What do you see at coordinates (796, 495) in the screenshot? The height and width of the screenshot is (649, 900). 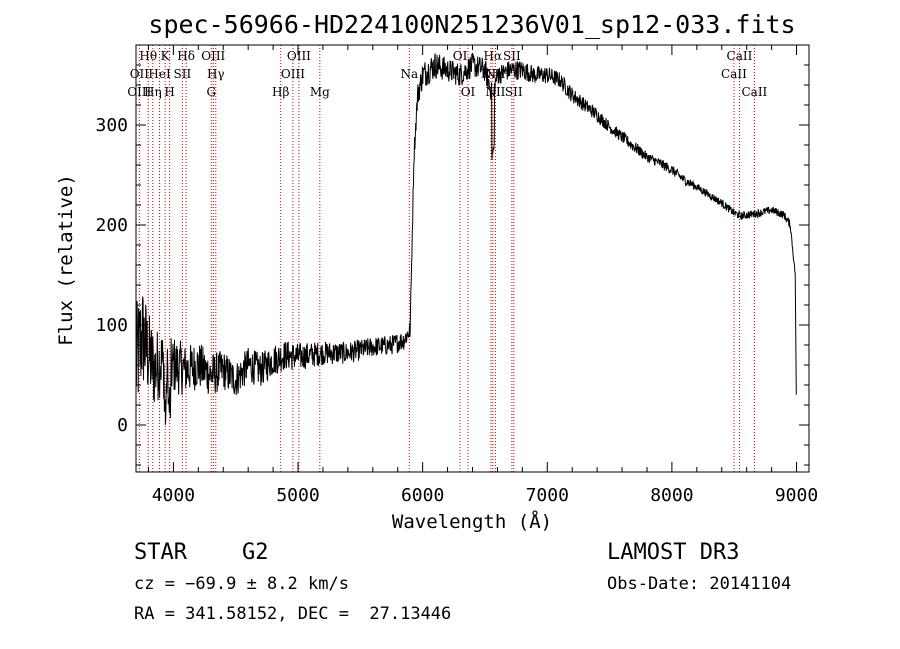 I see `x-tick-label: 9000` at bounding box center [796, 495].